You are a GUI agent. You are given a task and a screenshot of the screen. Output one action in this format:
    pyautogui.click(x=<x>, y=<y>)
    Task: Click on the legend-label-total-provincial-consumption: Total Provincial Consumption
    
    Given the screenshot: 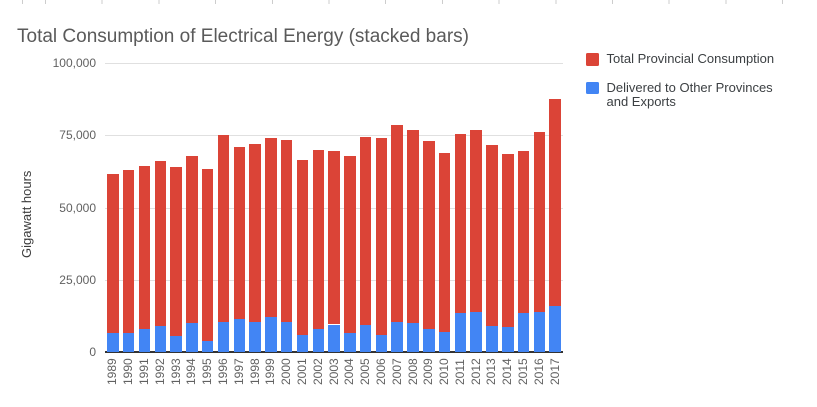 What is the action you would take?
    pyautogui.click(x=690, y=58)
    